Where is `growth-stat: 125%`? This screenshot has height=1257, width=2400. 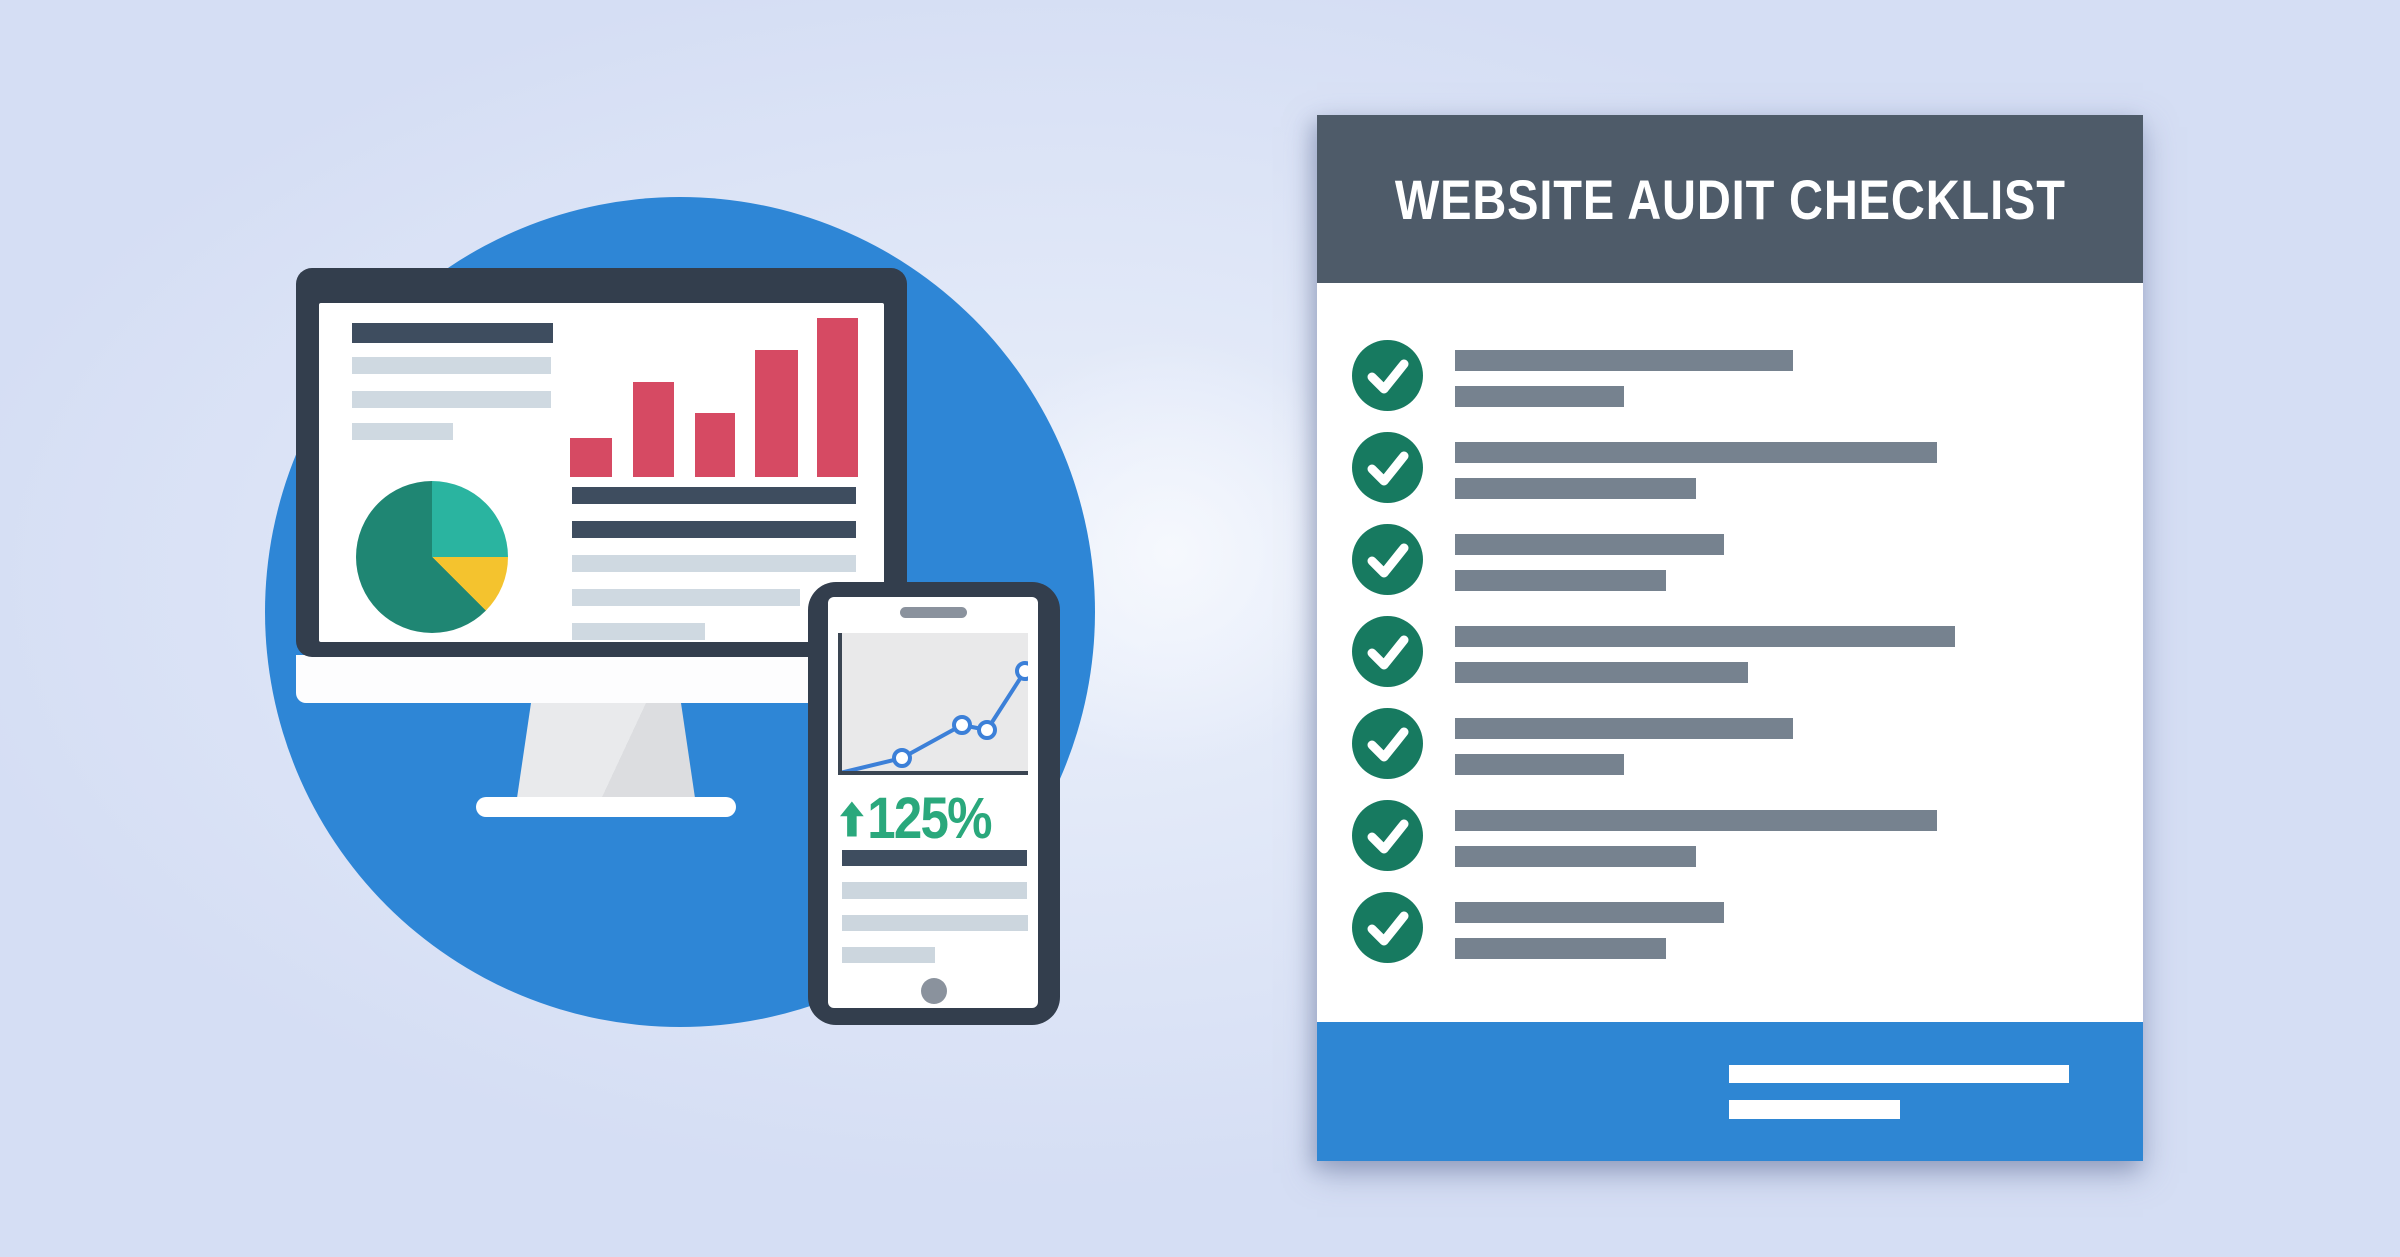
growth-stat: 125% is located at coordinates (916, 818).